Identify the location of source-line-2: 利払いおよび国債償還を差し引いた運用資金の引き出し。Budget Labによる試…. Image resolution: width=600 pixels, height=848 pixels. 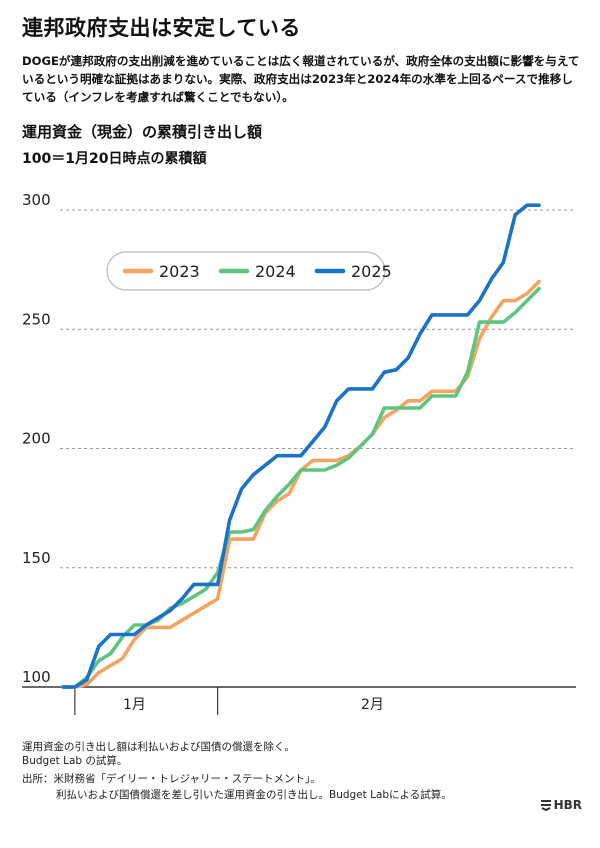
(254, 795).